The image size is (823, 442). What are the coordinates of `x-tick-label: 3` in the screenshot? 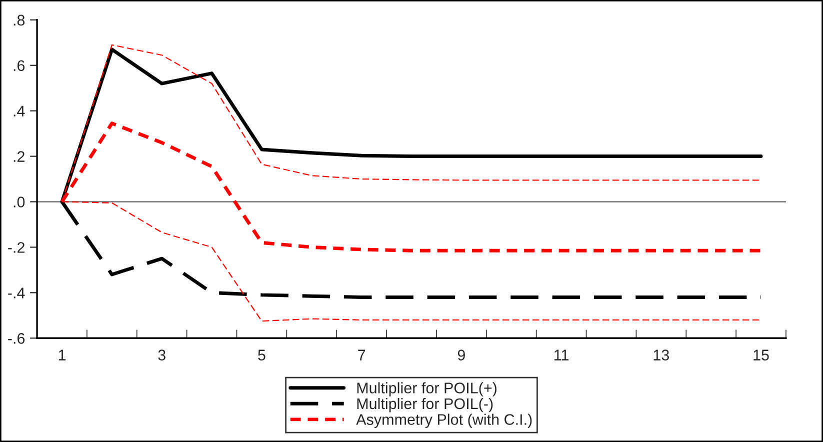 It's located at (162, 355).